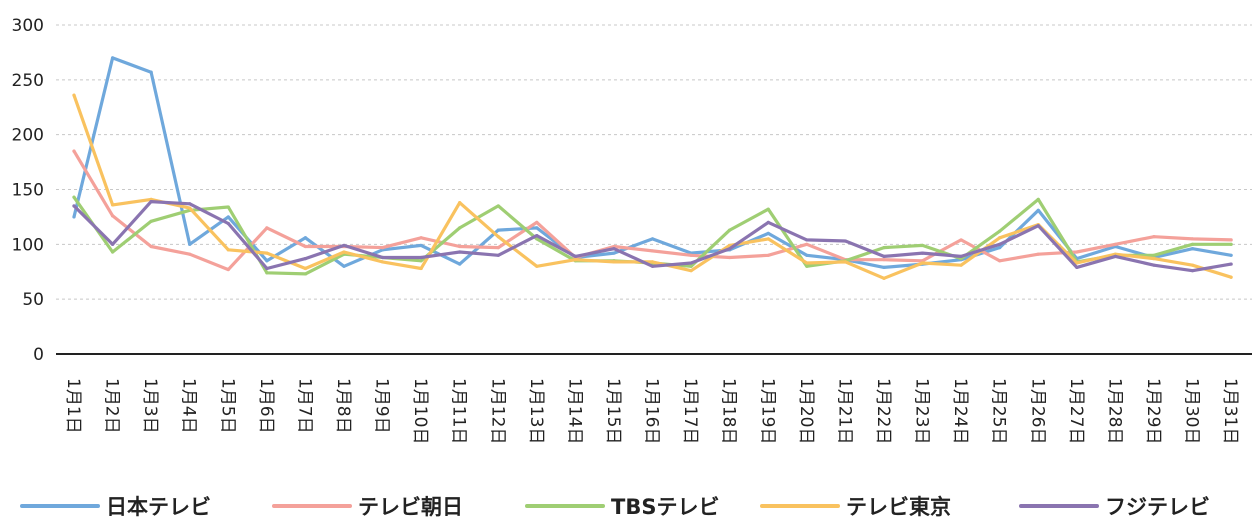 The image size is (1256, 527). I want to click on x-tick-label: 1月2日, so click(112, 406).